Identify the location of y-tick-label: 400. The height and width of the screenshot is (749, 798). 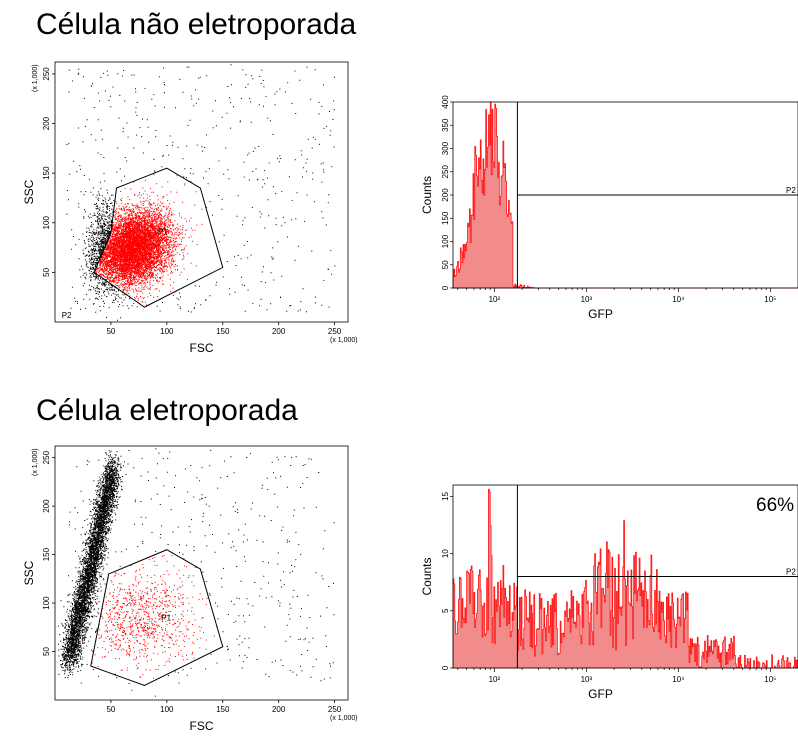
(445, 102).